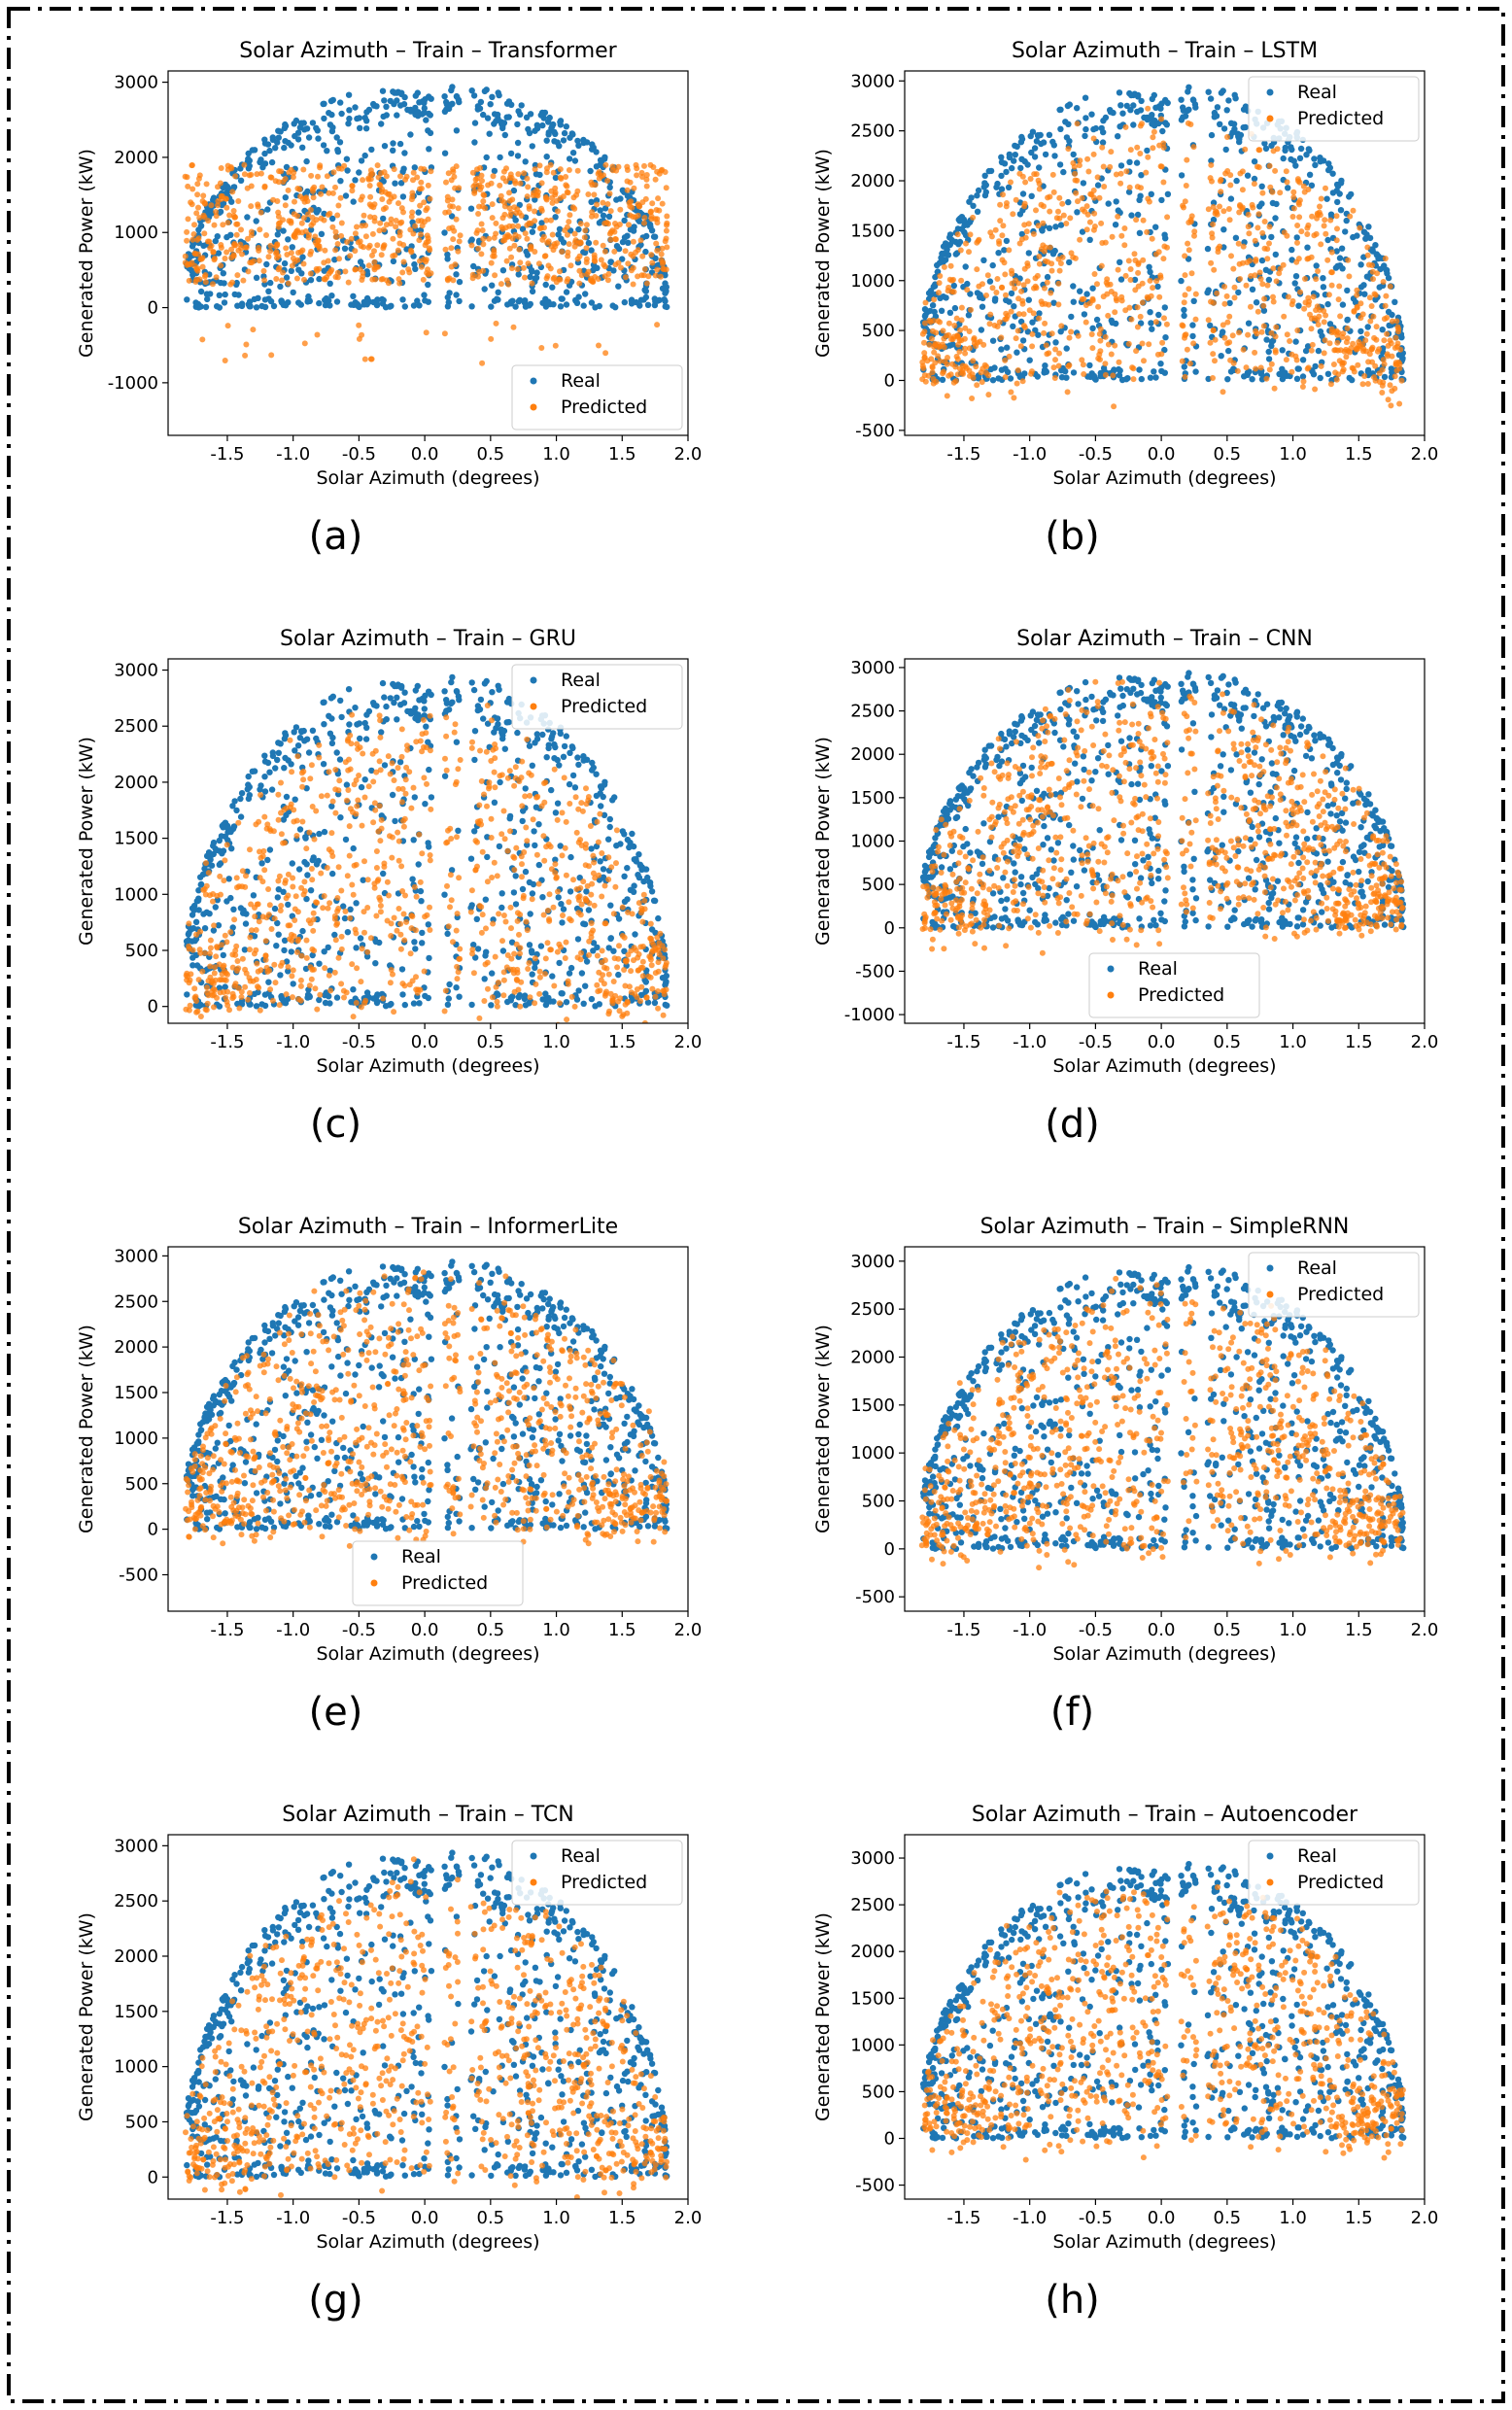  Describe the element at coordinates (823, 253) in the screenshot. I see `y-axis-label: Generated Power (kW)` at that location.